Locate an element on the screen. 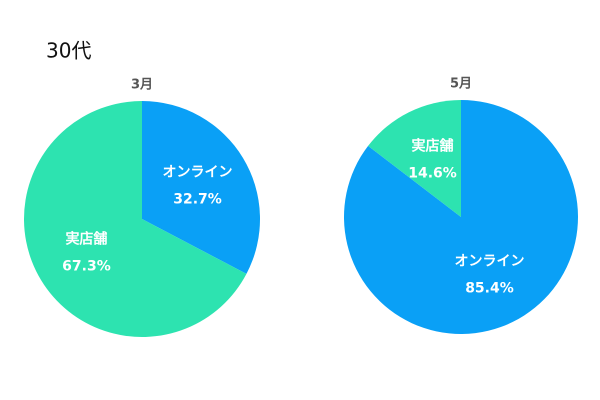 The height and width of the screenshot is (400, 600). value-label: 67.3% is located at coordinates (86, 267).